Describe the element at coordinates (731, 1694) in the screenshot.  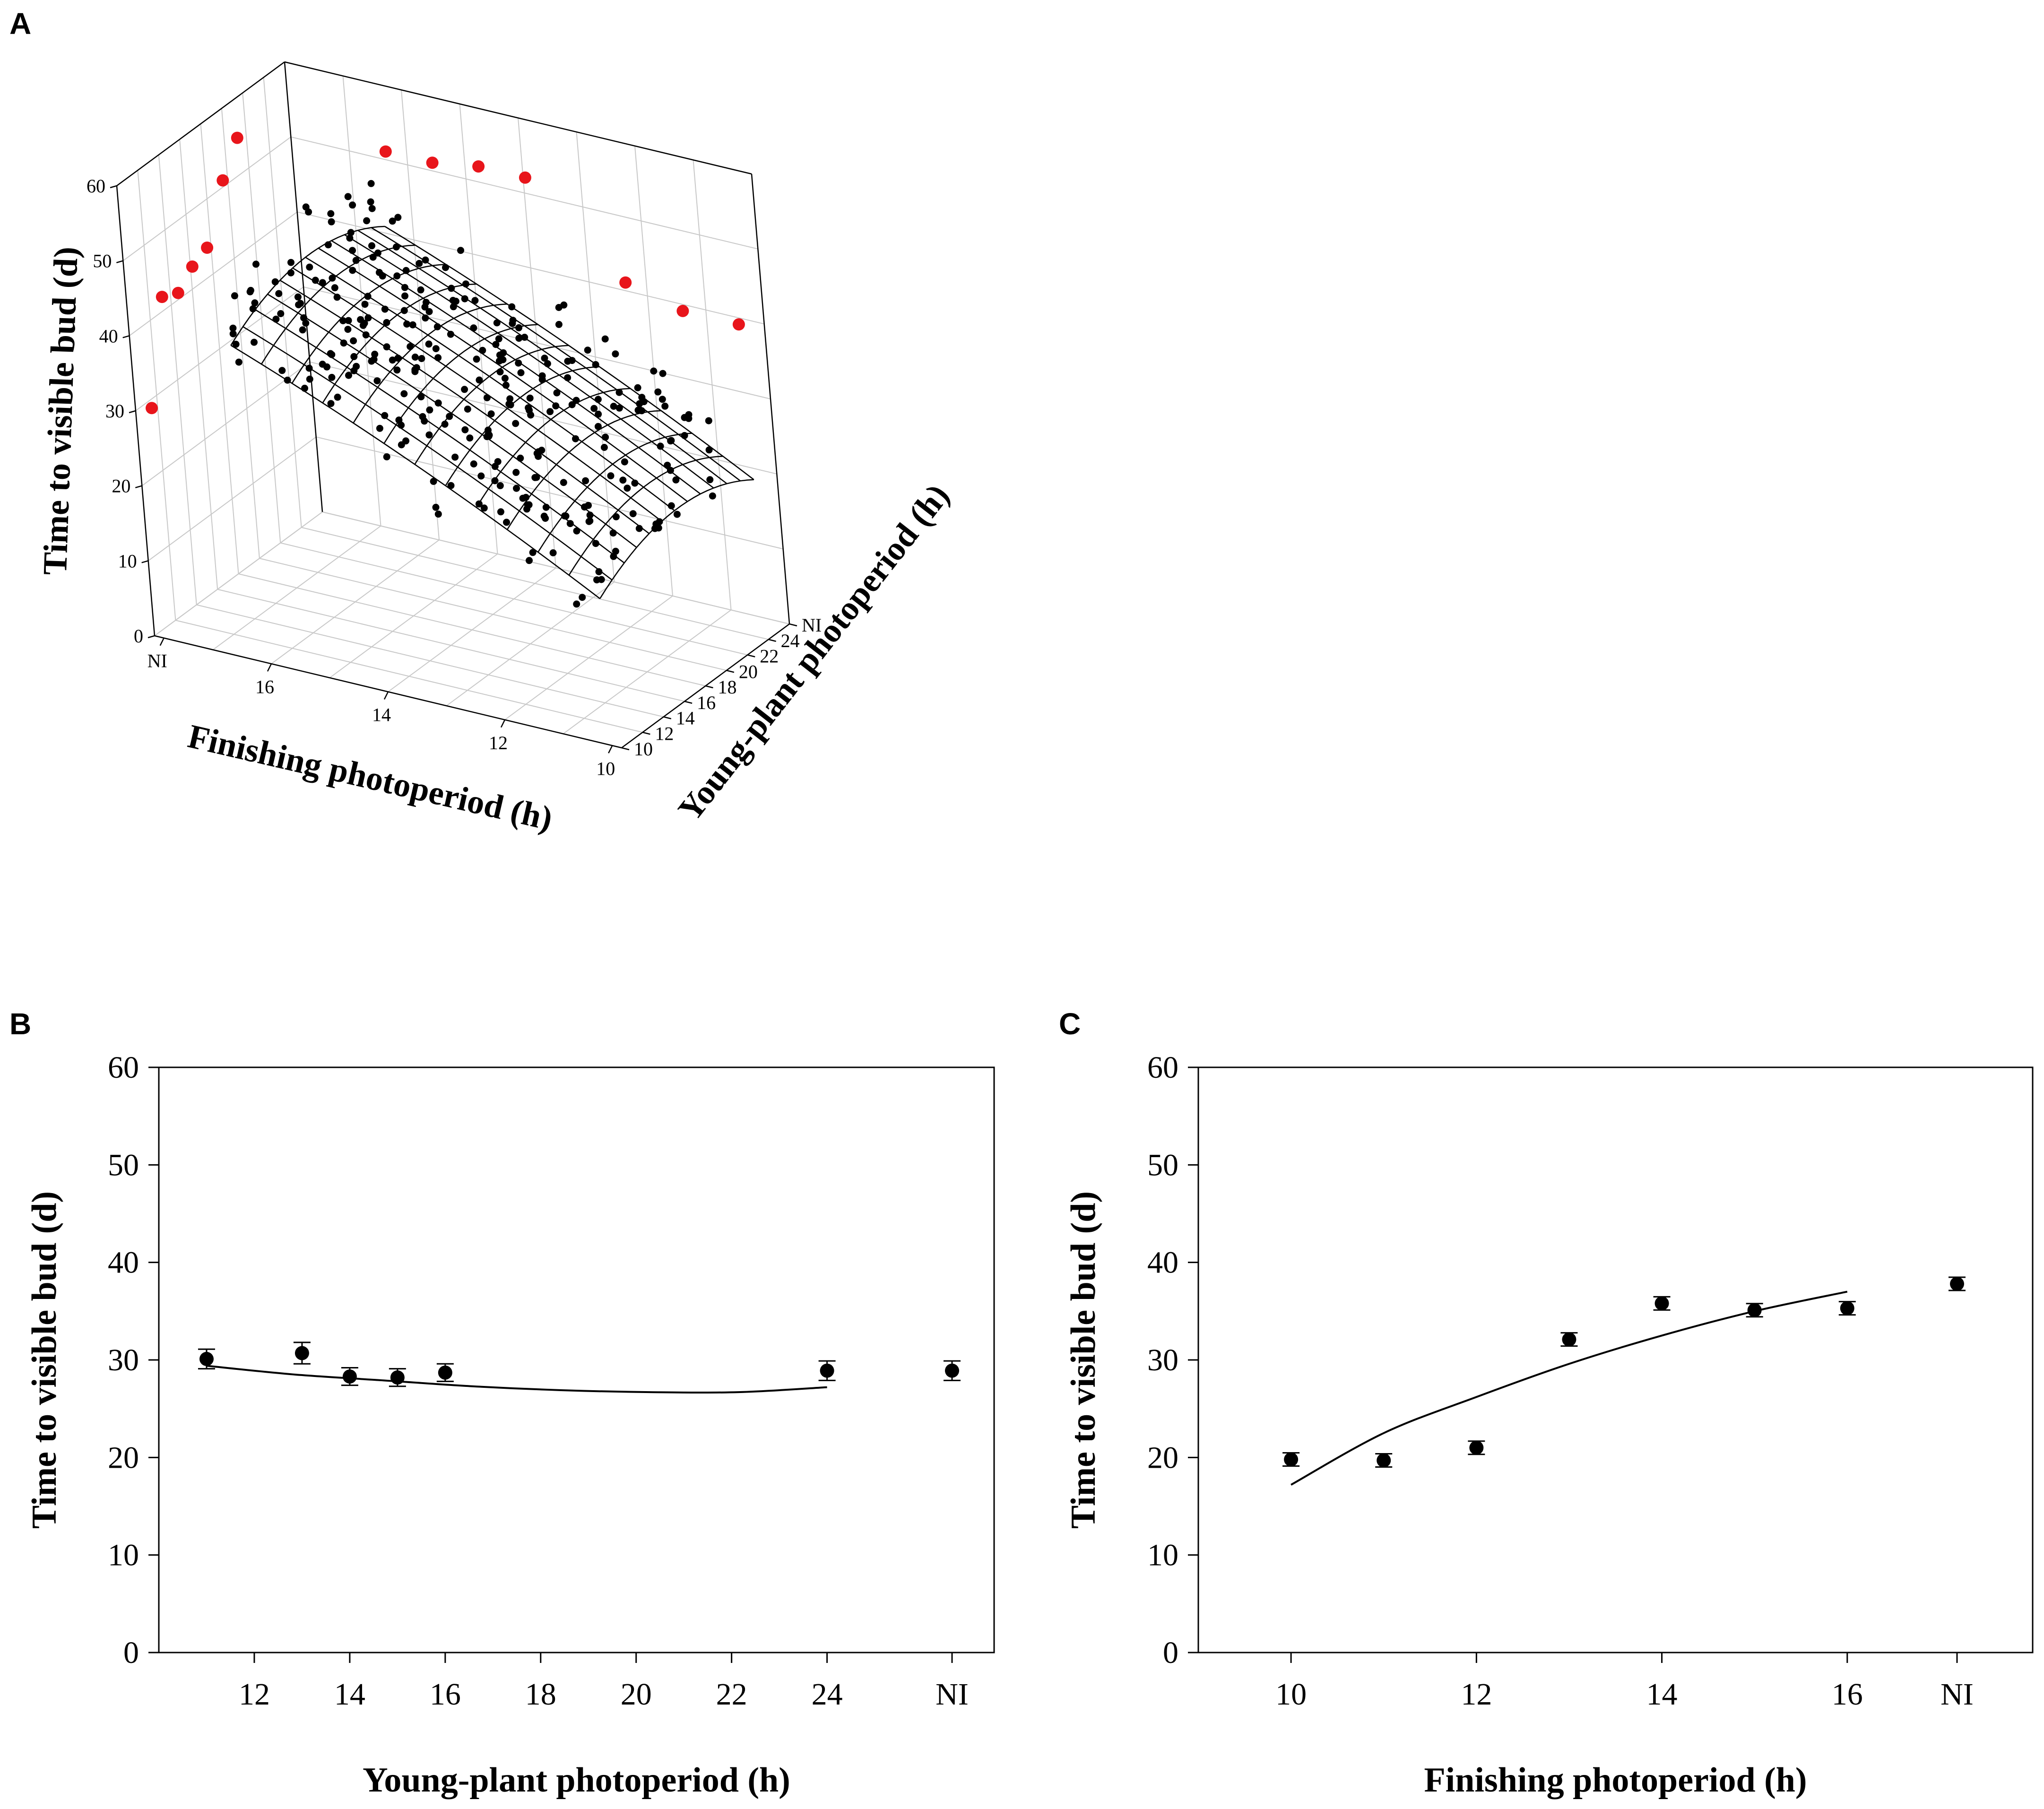
I see `x-tick-label: 22` at that location.